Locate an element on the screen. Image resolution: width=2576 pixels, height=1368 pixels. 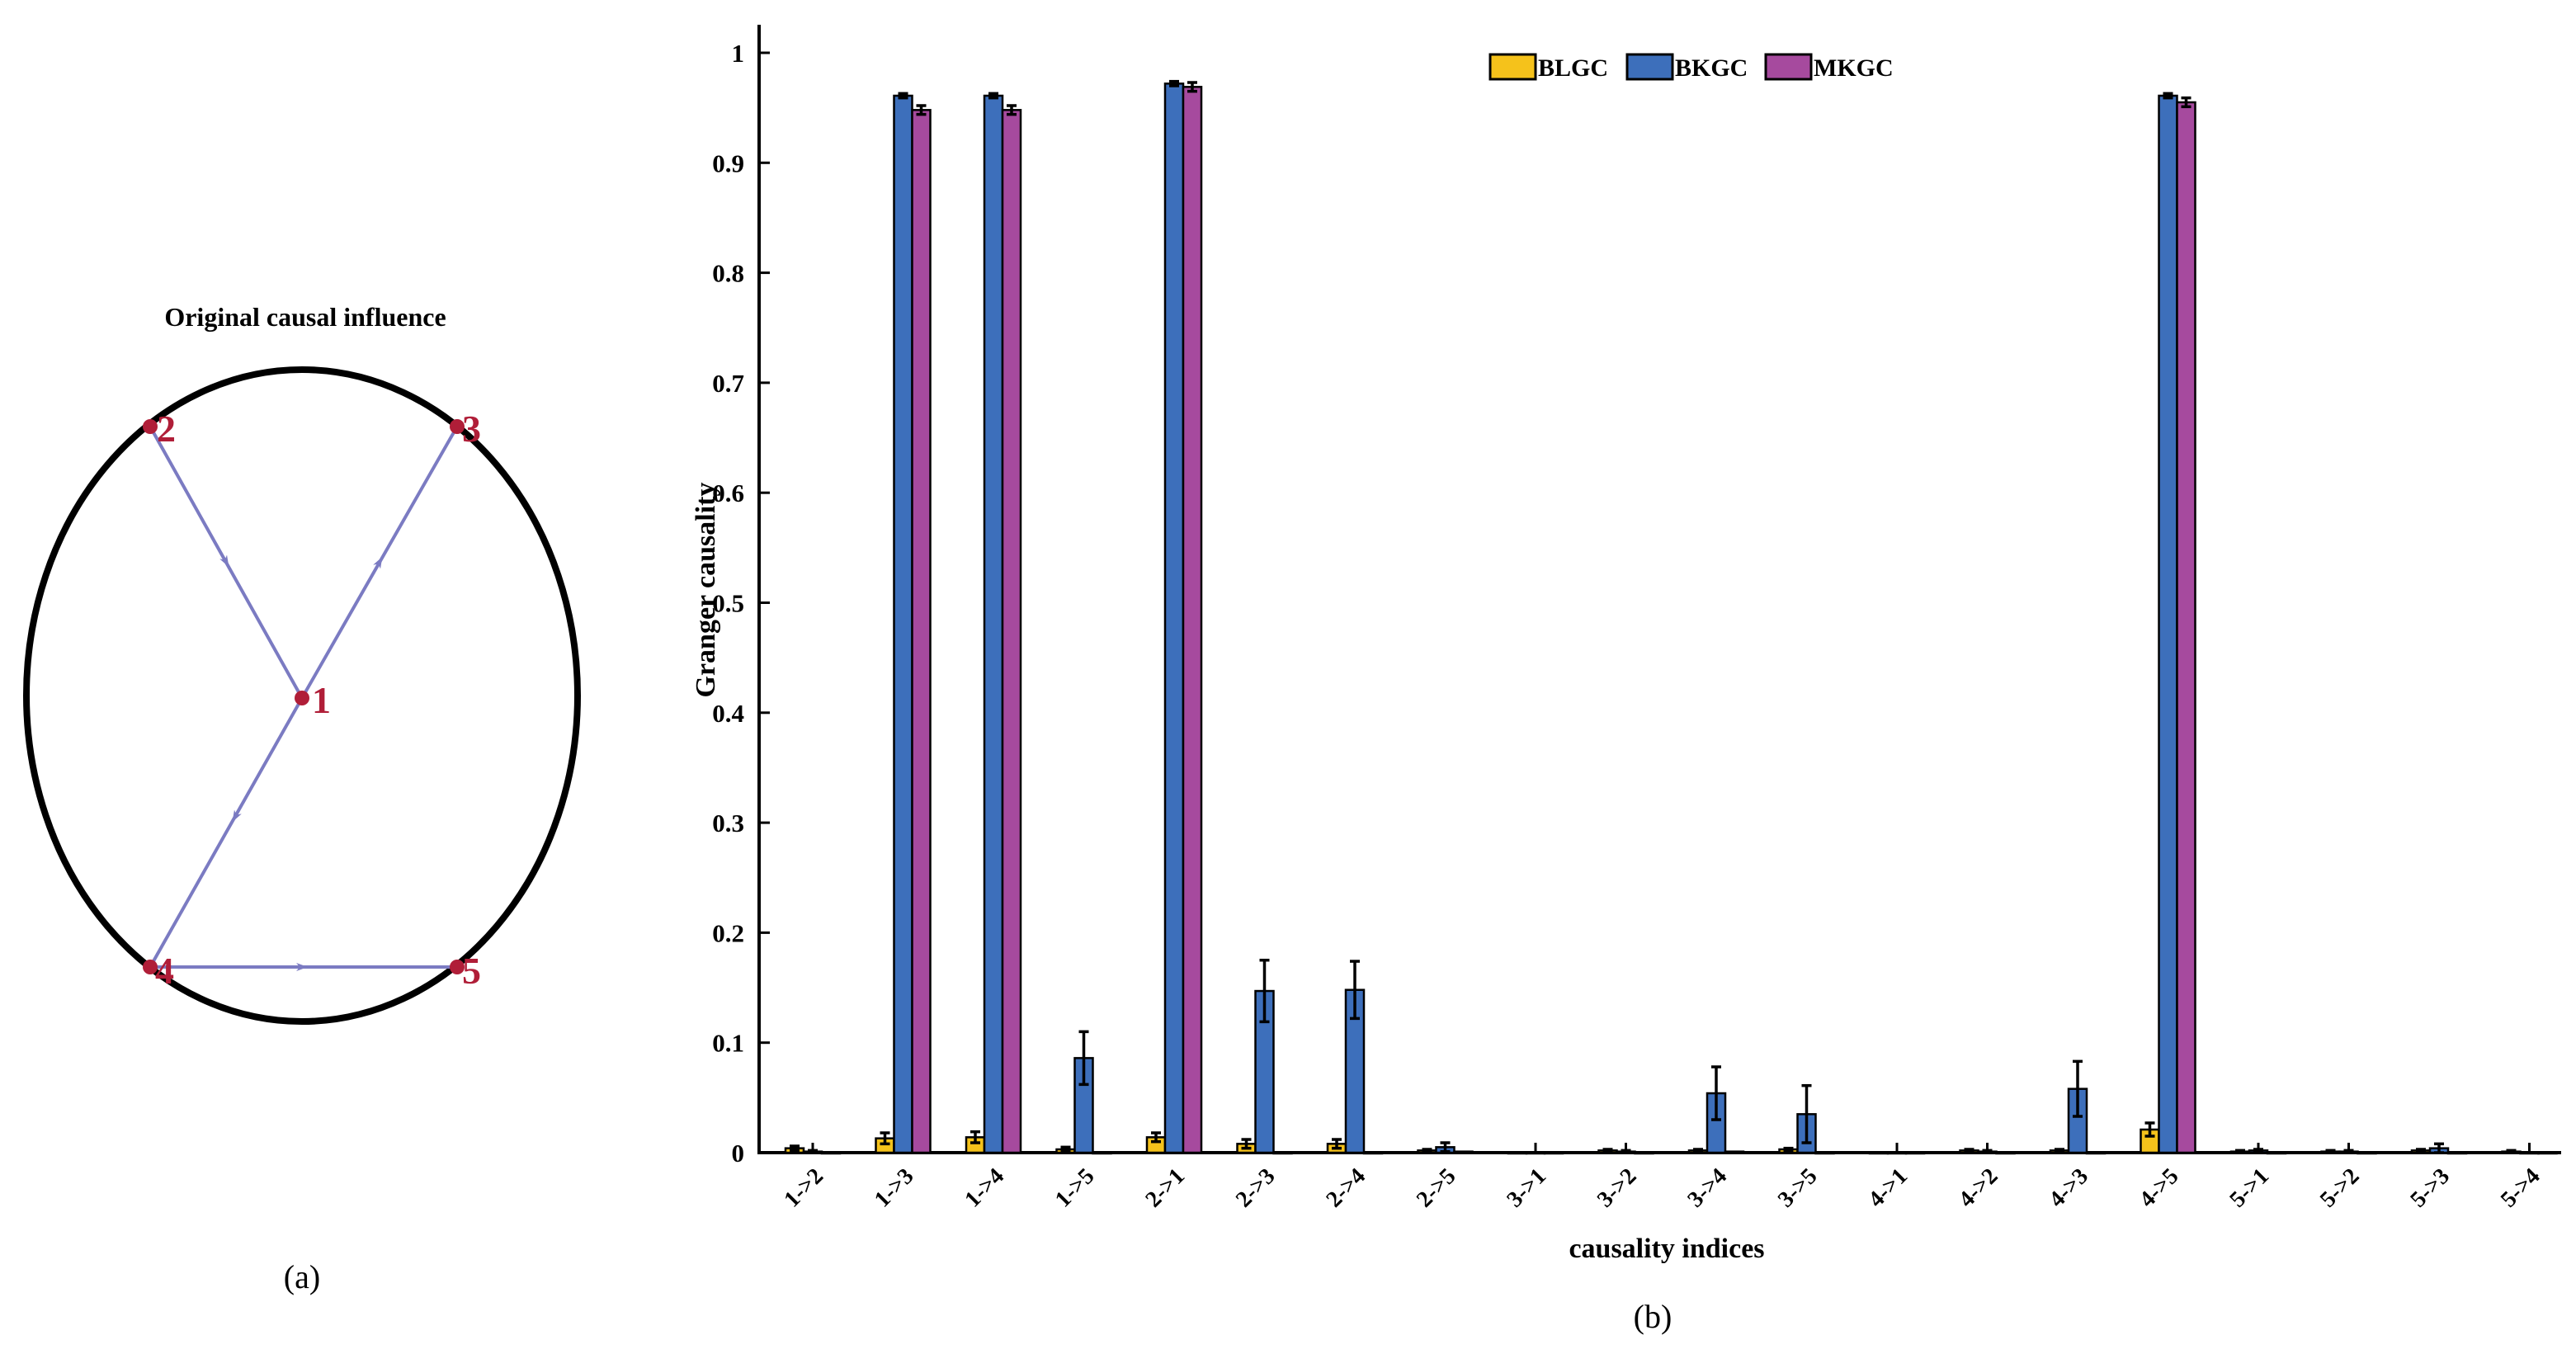
diagram-circle is located at coordinates (302, 695).